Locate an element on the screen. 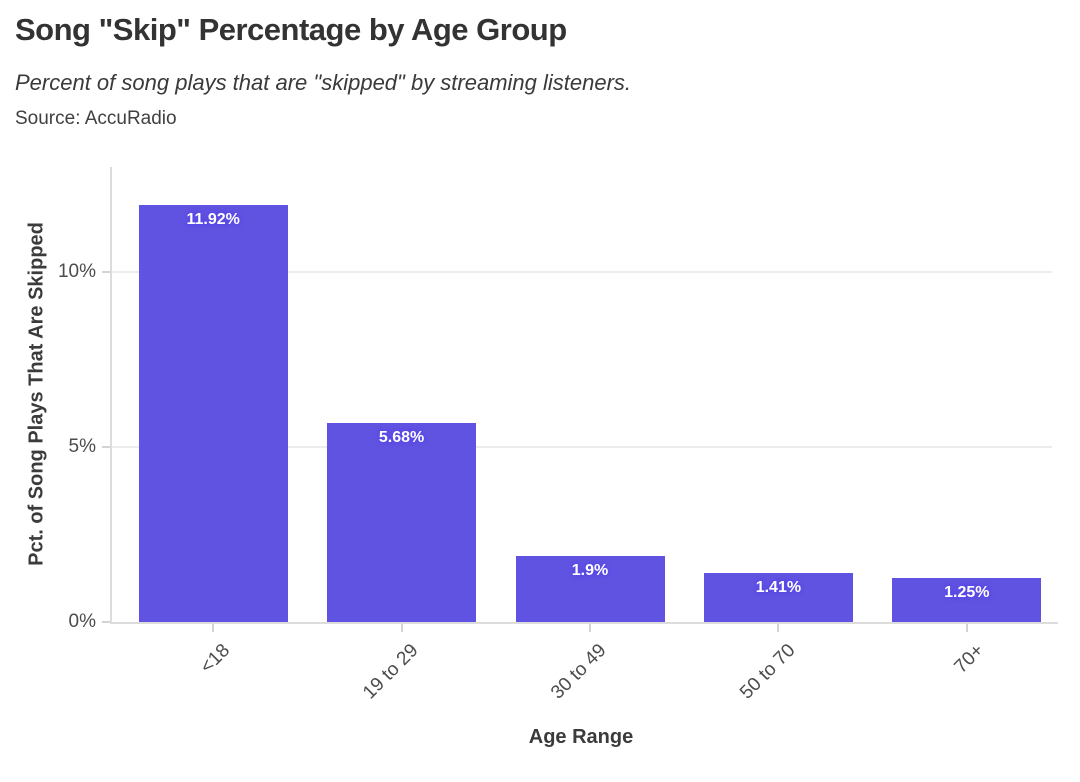 The height and width of the screenshot is (782, 1080). y-tick-label: 5% is located at coordinates (82, 446).